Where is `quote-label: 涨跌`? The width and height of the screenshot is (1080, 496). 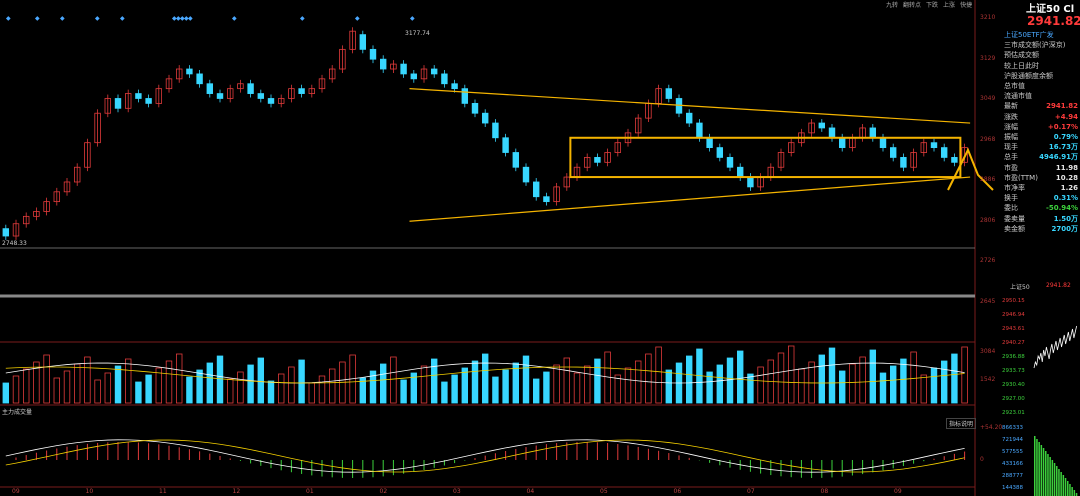
quote-label: 涨跌 is located at coordinates (1011, 116).